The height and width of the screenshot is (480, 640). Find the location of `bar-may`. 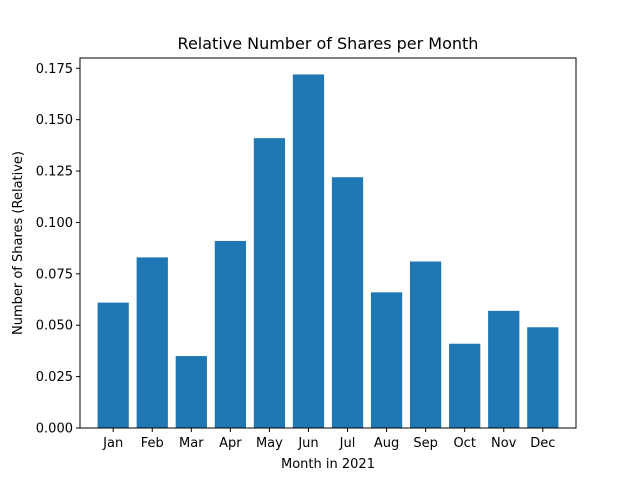

bar-may is located at coordinates (269, 283).